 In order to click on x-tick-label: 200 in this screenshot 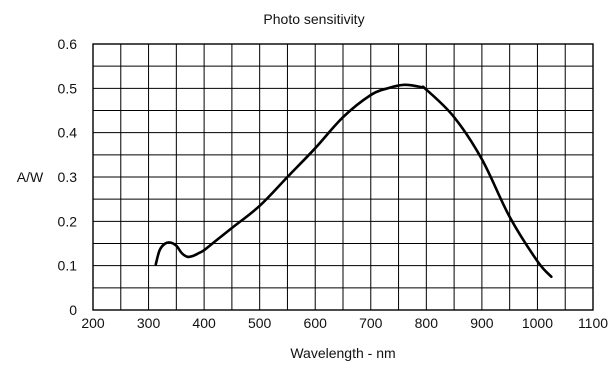, I will do `click(93, 323)`.